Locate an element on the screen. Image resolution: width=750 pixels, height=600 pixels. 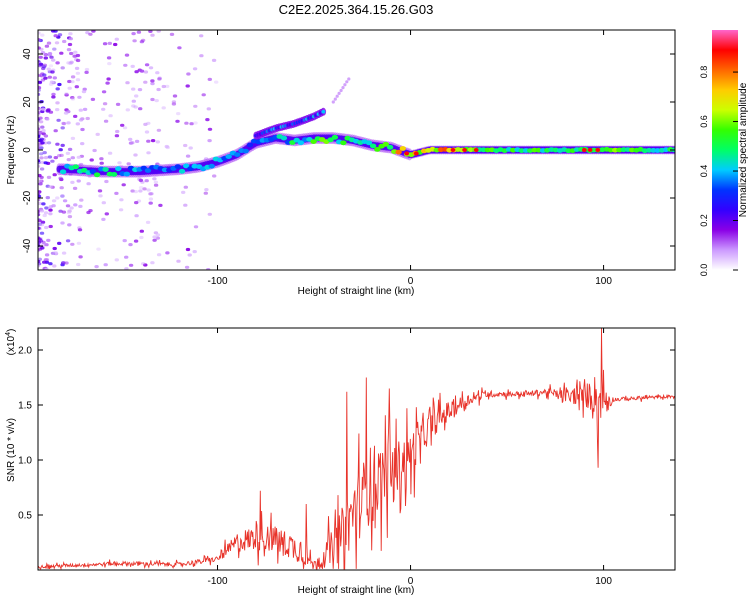
chart-title: C2E2.2025.364.15.26.G03 is located at coordinates (356, 9).